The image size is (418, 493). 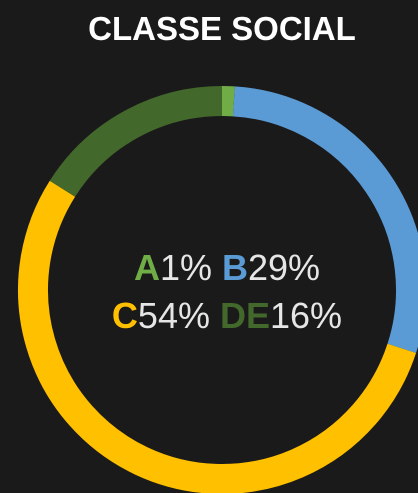 I want to click on chart-title: CLASSE SOCIAL, so click(x=222, y=28).